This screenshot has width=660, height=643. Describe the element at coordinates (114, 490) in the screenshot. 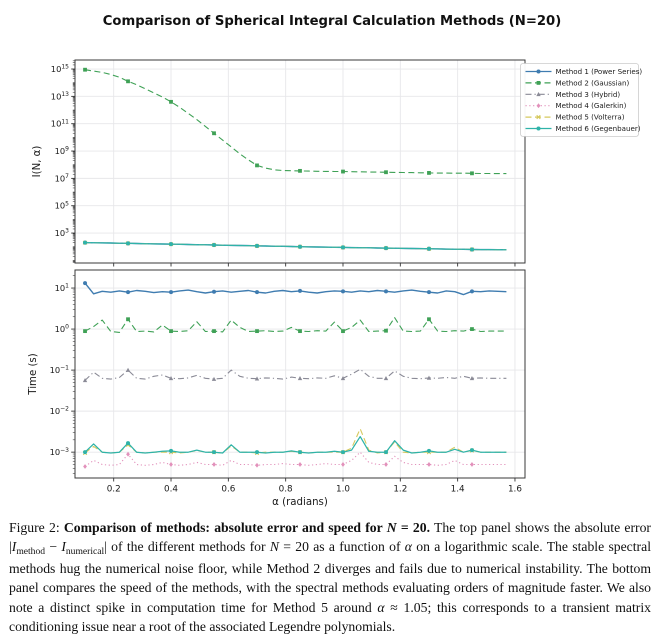

I see `x-tick-label: 0.2` at that location.